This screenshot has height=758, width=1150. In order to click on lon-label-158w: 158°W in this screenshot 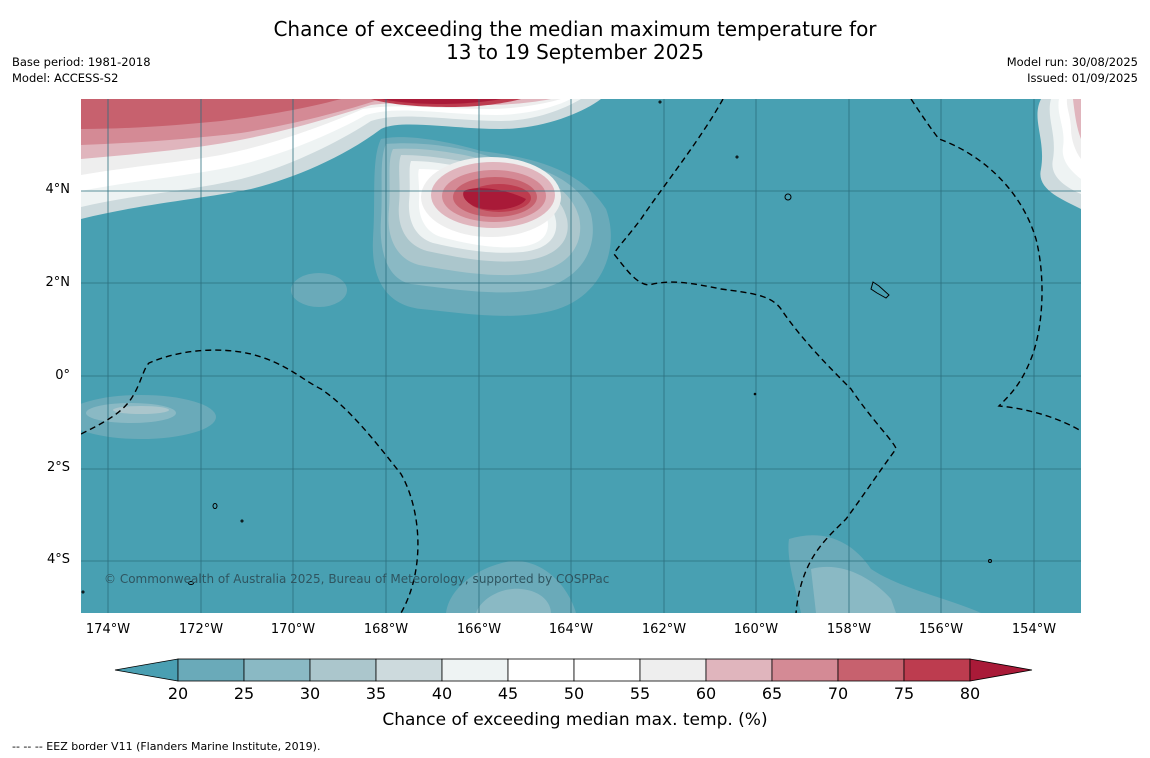, I will do `click(849, 629)`.